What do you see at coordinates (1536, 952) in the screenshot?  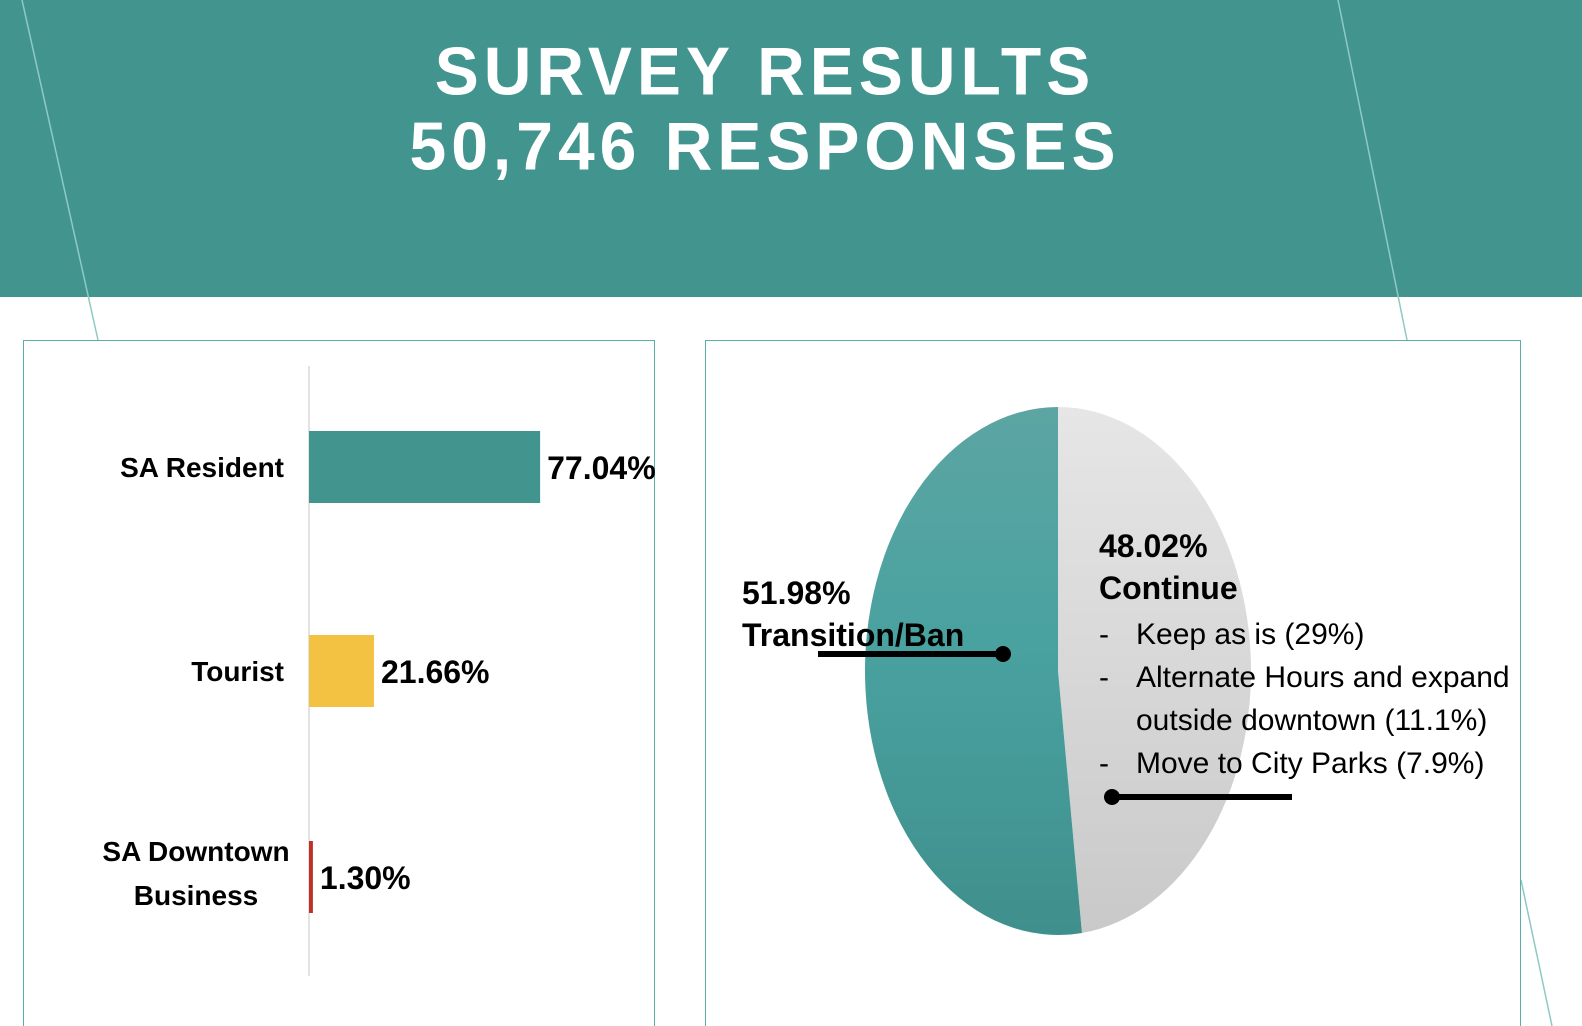 I see `decorative-line-bottom-right` at bounding box center [1536, 952].